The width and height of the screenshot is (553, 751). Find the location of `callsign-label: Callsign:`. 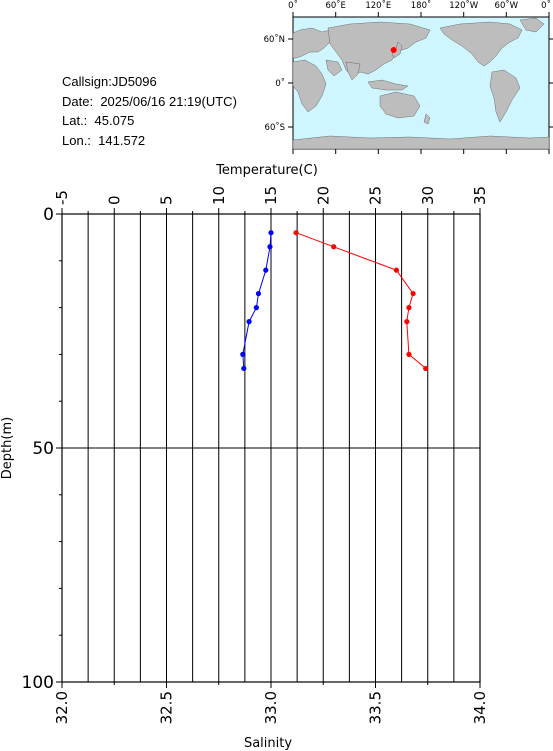

callsign-label: Callsign: is located at coordinates (87, 81).